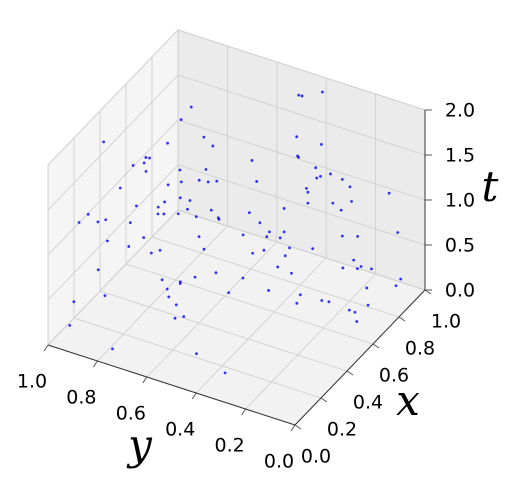  Describe the element at coordinates (316, 457) in the screenshot. I see `x-tick-label: 0.0` at that location.